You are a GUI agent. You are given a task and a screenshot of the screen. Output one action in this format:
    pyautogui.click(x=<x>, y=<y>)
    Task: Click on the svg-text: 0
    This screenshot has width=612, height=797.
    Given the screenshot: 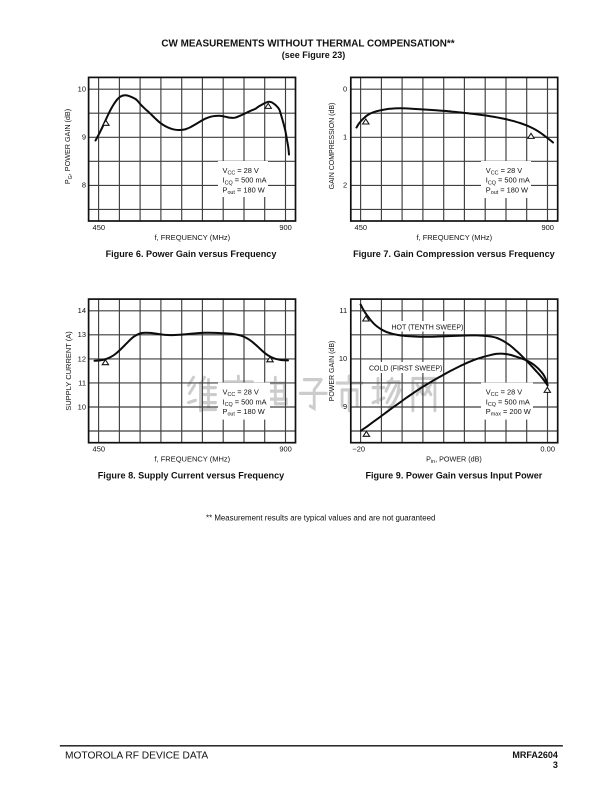 What is the action you would take?
    pyautogui.click(x=345, y=89)
    